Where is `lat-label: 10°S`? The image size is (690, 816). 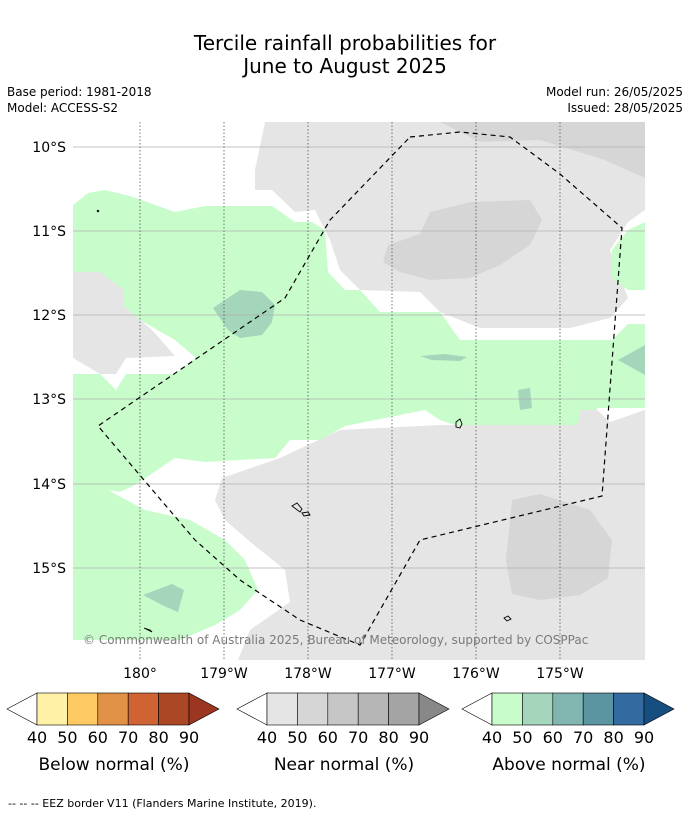
lat-label: 10°S is located at coordinates (49, 148).